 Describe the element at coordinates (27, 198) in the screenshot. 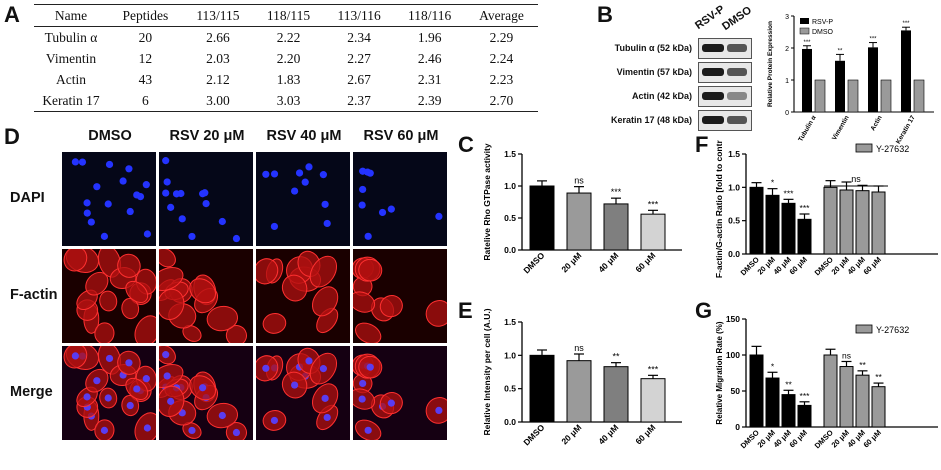

I see `microscopy-row-label: DAPI` at that location.